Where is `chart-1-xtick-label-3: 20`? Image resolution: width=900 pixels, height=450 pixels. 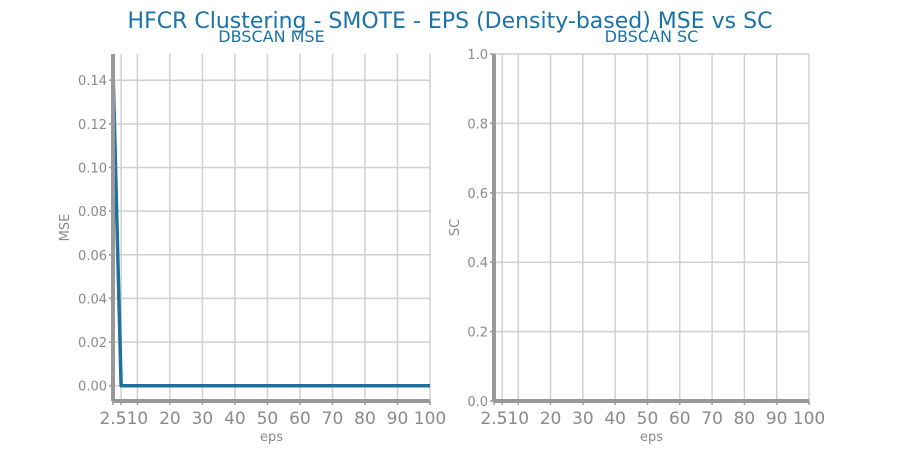 chart-1-xtick-label-3: 20 is located at coordinates (551, 419).